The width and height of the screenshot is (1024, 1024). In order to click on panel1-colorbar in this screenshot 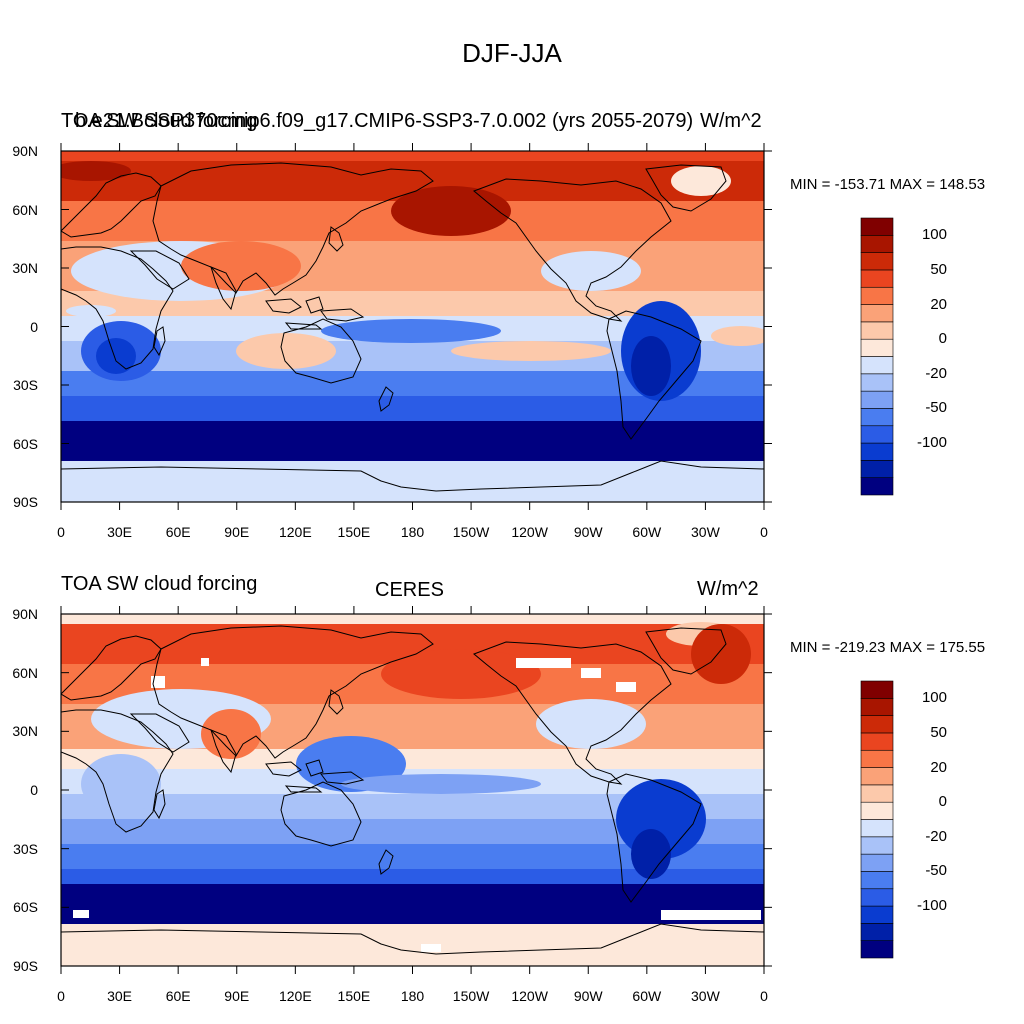, I will do `click(877, 356)`.